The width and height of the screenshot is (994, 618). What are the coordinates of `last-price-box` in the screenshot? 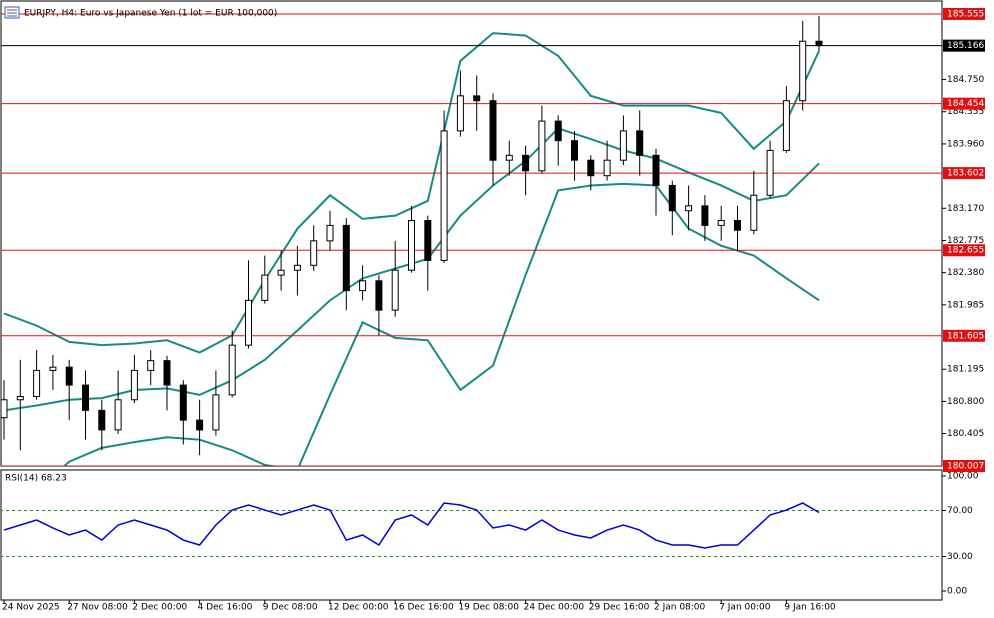 It's located at (964, 45).